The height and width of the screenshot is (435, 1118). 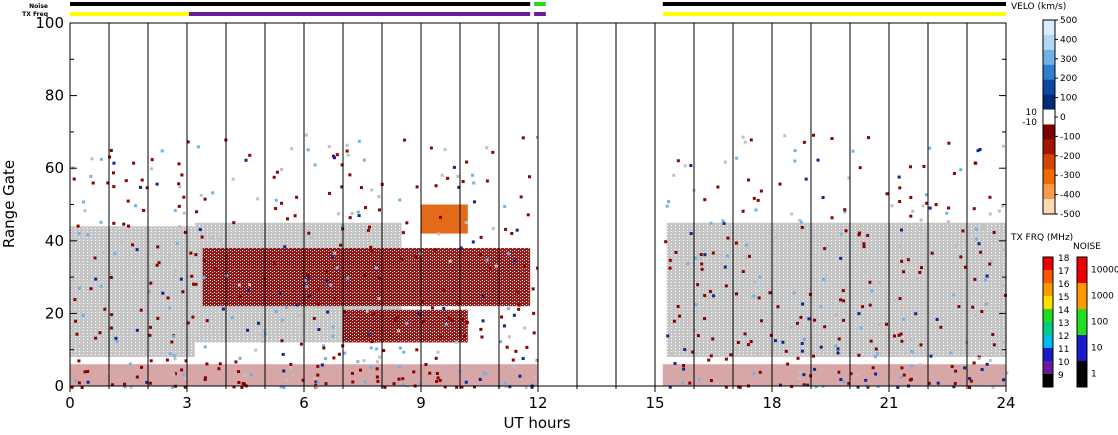 I want to click on x-axis: 0 3 6 9 12 15 18 21 24, so click(x=540, y=399).